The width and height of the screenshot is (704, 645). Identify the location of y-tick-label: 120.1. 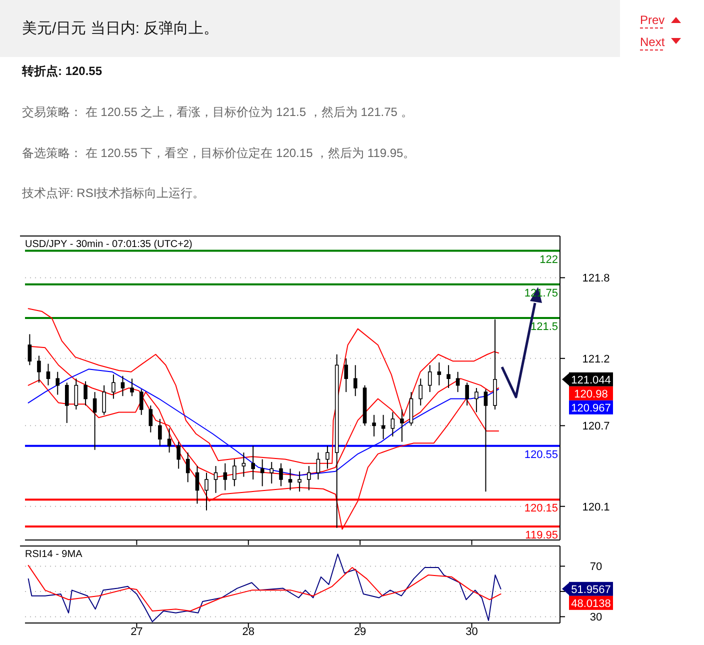
(596, 507).